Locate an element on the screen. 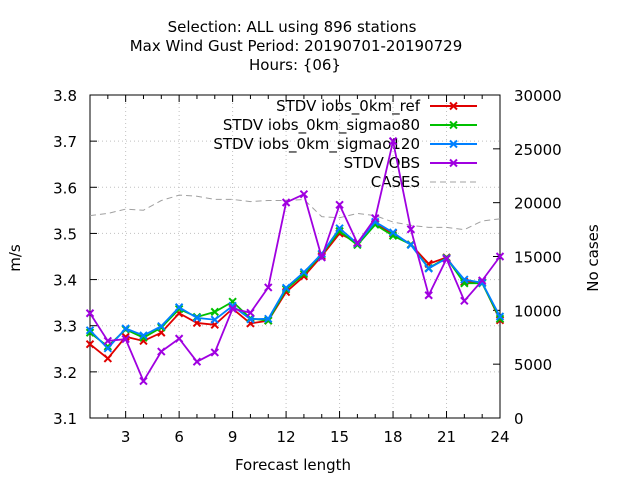  title-line-2: Max Wind Gust Period: 20190701-20190729 is located at coordinates (296, 46).